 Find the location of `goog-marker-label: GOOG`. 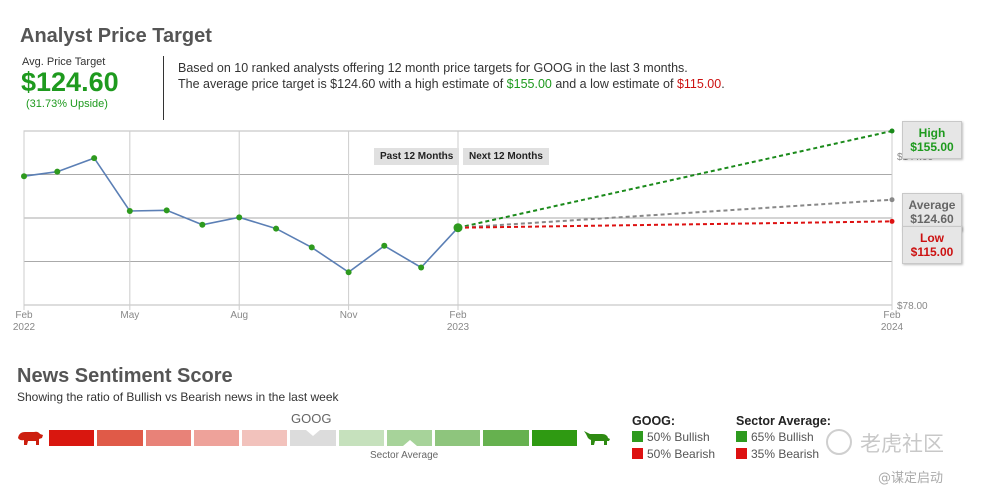

goog-marker-label: GOOG is located at coordinates (311, 418).